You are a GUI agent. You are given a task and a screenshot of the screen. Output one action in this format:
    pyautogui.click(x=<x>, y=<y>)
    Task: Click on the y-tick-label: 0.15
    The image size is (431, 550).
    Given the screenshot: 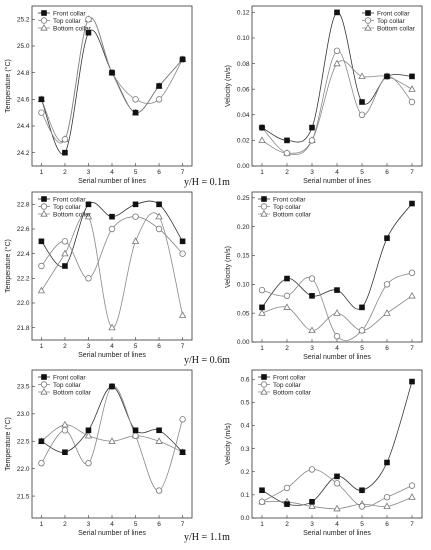 What is the action you would take?
    pyautogui.click(x=243, y=256)
    